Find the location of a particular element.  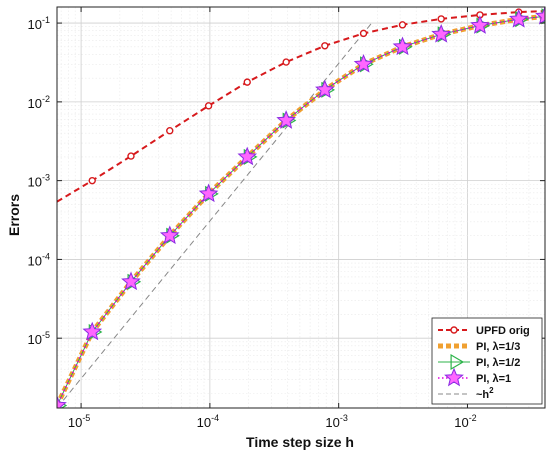

legend-label: ~h2 is located at coordinates (485, 393).